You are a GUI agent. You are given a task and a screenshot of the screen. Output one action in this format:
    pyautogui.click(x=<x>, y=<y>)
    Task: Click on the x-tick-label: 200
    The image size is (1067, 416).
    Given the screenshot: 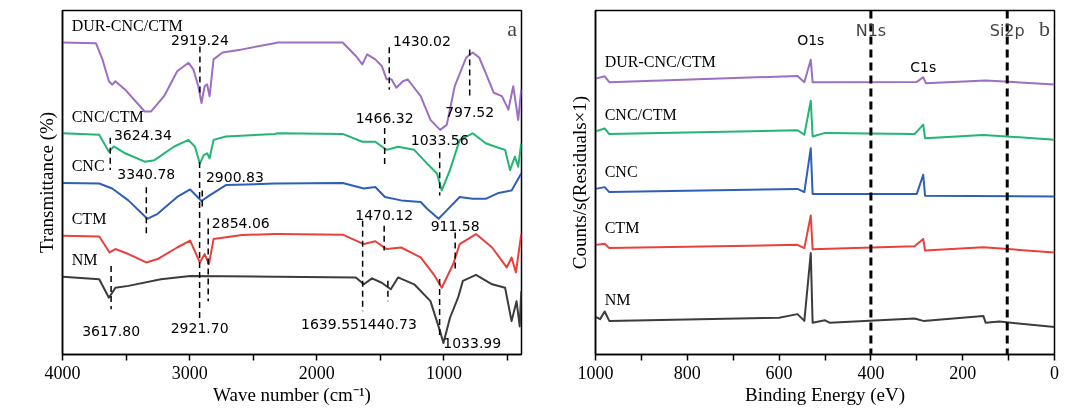 What is the action you would take?
    pyautogui.click(x=963, y=372)
    